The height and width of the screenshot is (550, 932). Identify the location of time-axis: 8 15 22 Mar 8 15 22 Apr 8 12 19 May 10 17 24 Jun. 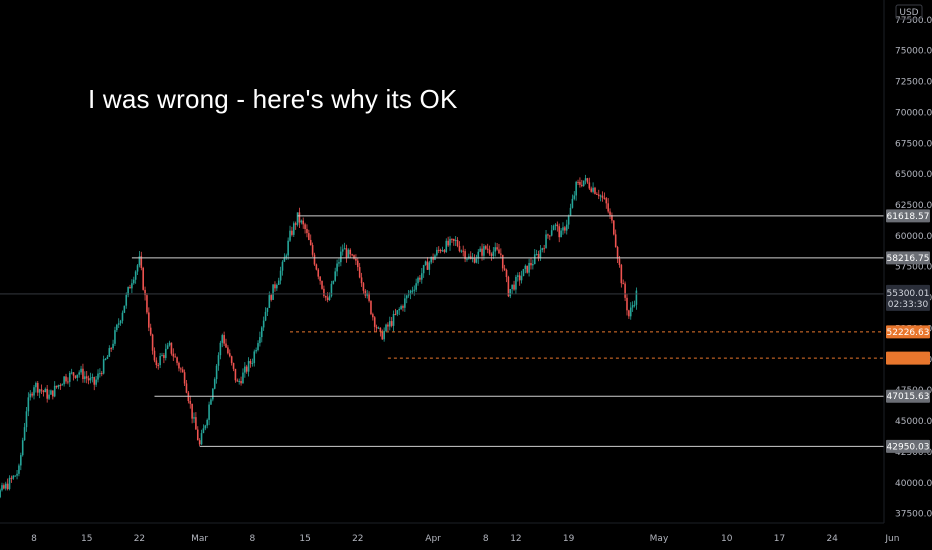
(449, 533).